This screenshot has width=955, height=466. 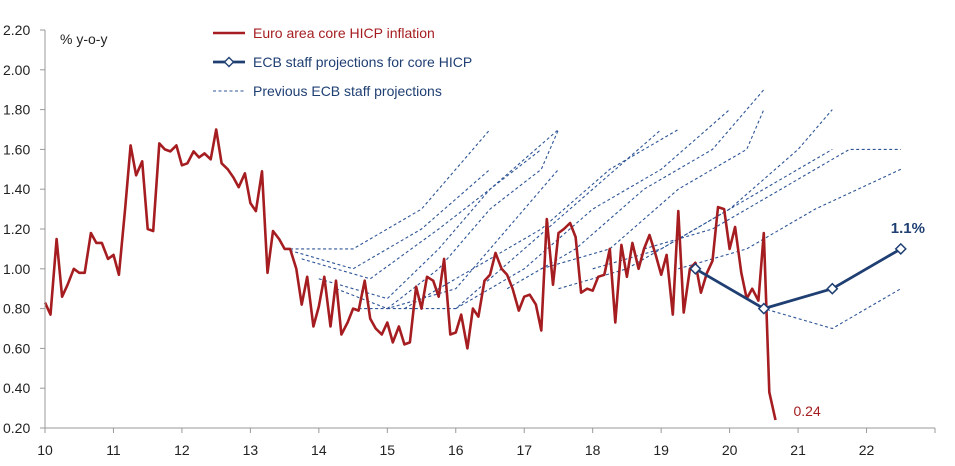 I want to click on x-tick-label: 18, so click(x=593, y=450).